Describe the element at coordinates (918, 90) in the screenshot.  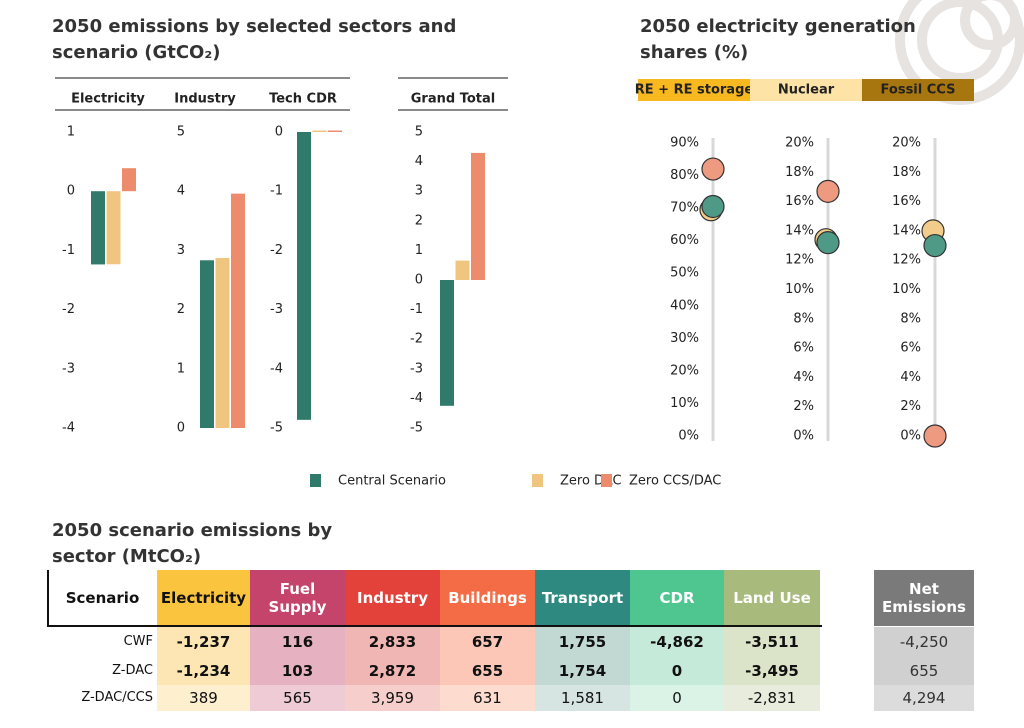
I see `panel-title: Fossil CCS` at that location.